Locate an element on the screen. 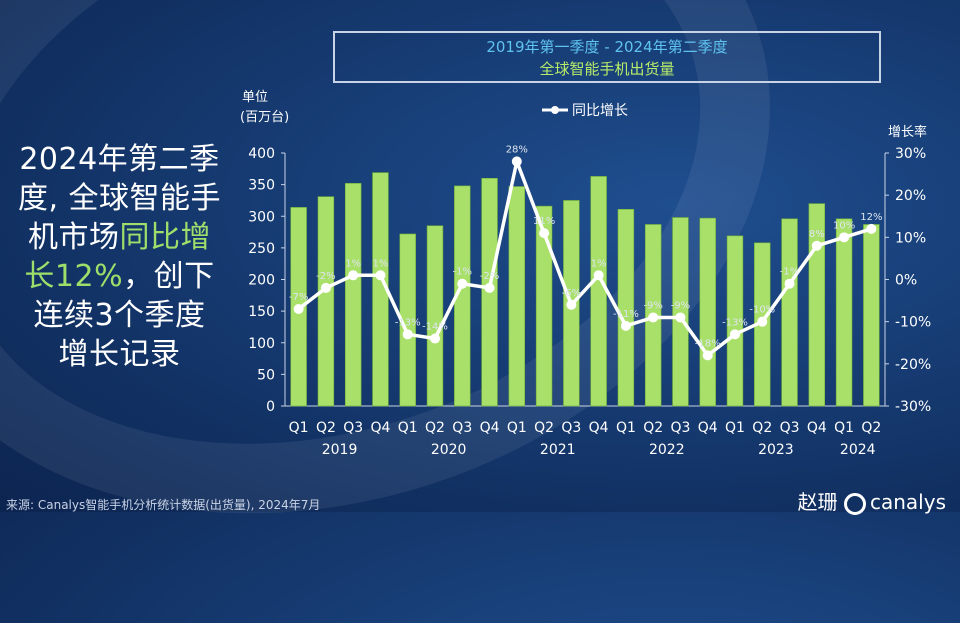 Image resolution: width=960 pixels, height=623 pixels. headline-line-6: 增长记录 is located at coordinates (119, 354).